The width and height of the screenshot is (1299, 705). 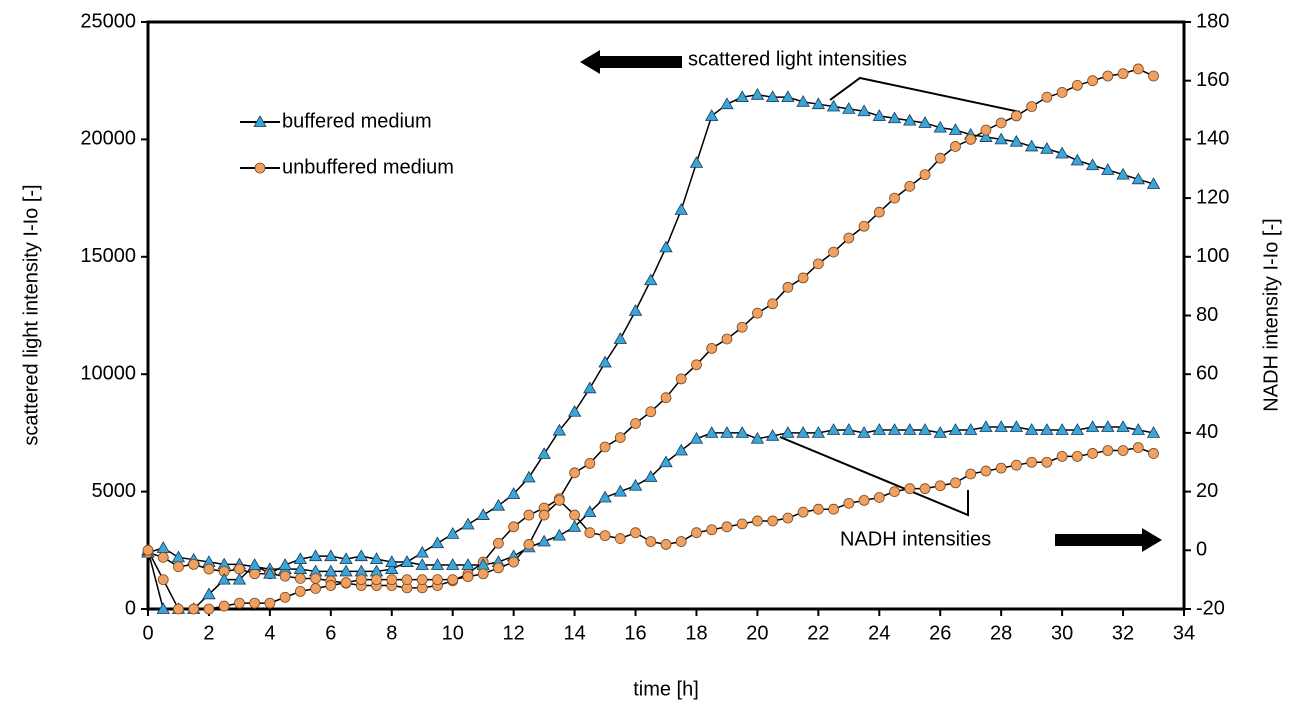 What do you see at coordinates (1207, 432) in the screenshot?
I see `y2-tick-label: 40` at bounding box center [1207, 432].